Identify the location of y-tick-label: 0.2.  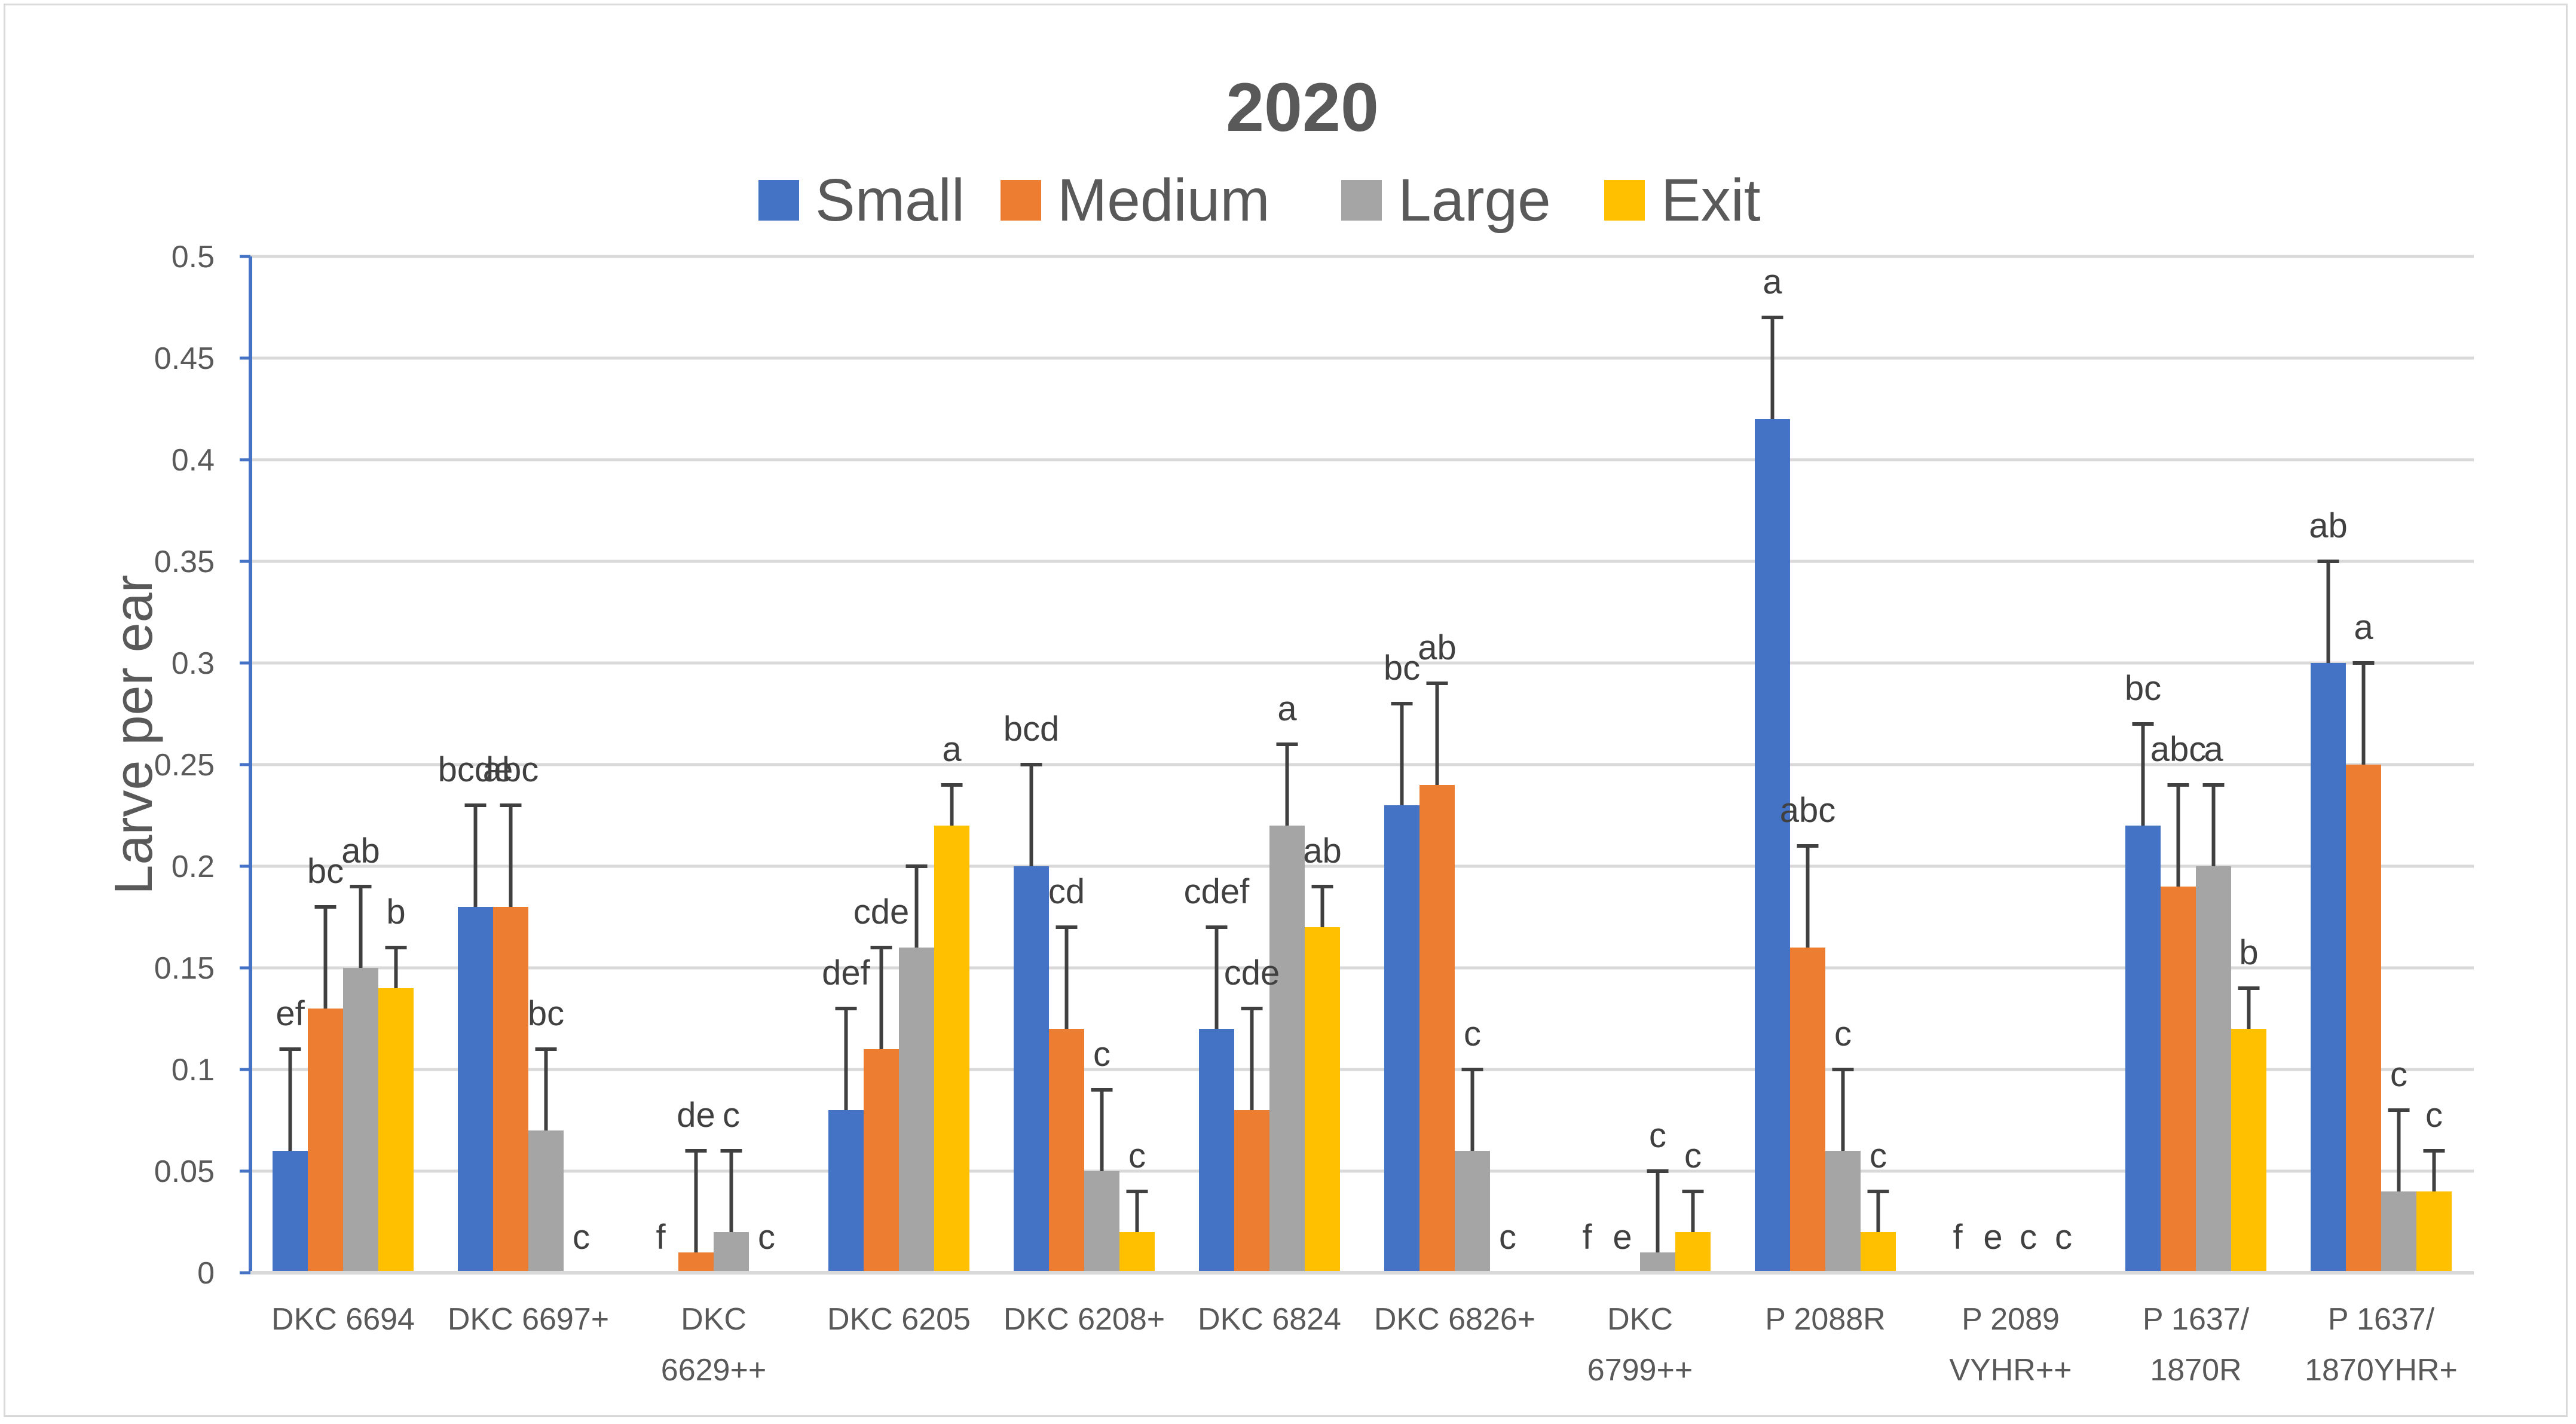
(193, 866).